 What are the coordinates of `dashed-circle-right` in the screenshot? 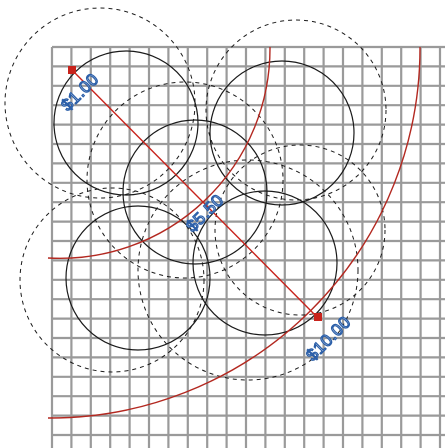 It's located at (300, 230).